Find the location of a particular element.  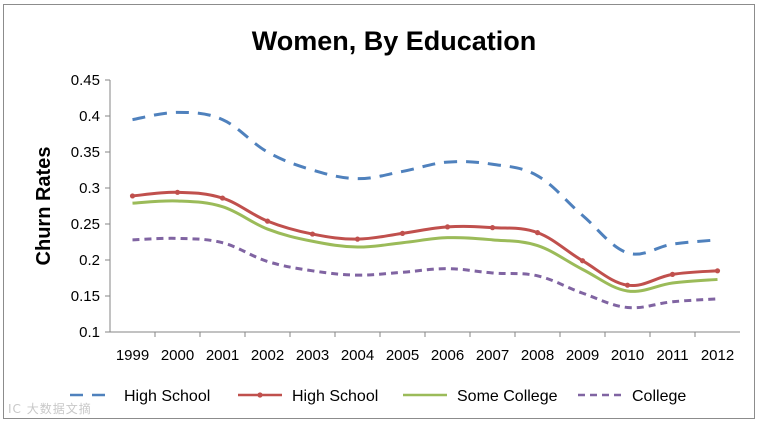

y-tick-label: 0.1 is located at coordinates (89, 332).